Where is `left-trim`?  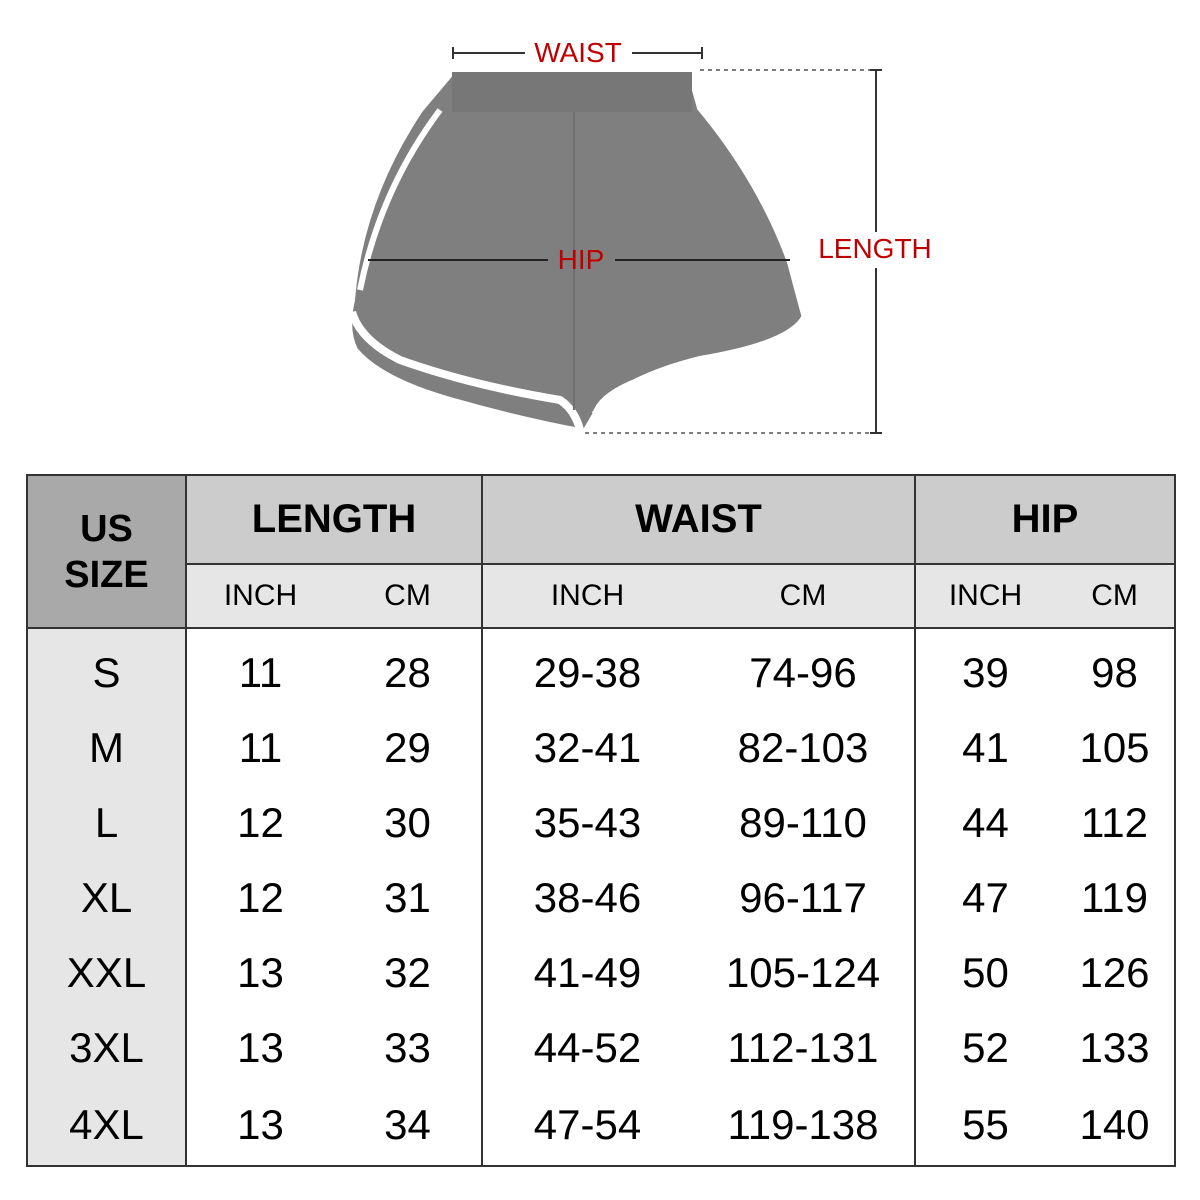
left-trim is located at coordinates (400, 199).